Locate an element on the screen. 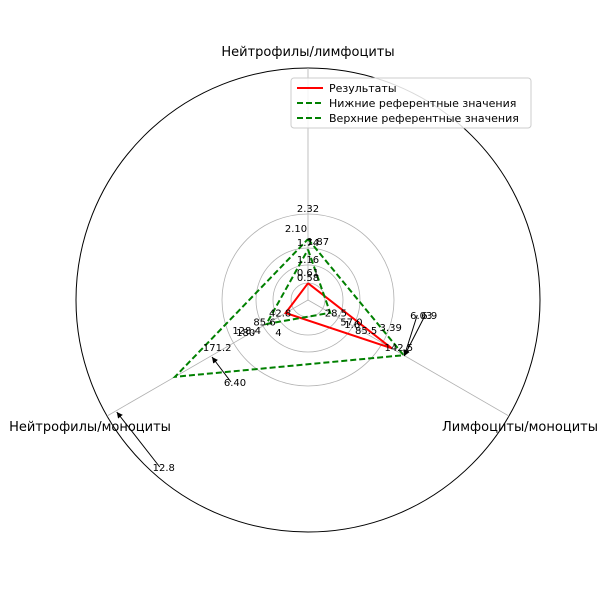  tick-label-axis1-1: 0.58 is located at coordinates (308, 278).